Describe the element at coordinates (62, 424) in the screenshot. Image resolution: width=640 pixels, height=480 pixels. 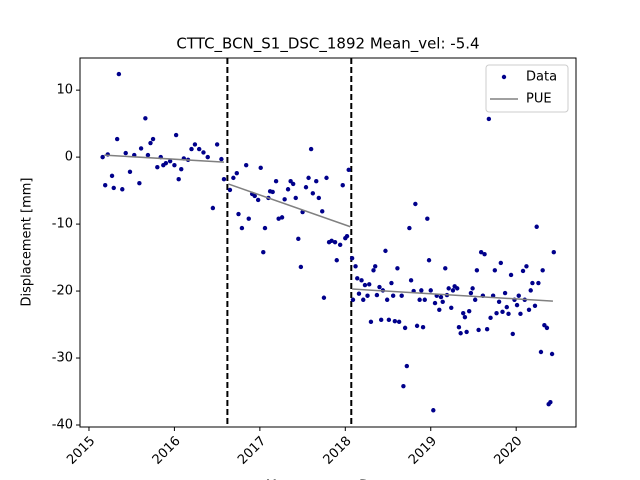
I see `y-tick-label: -40` at that location.